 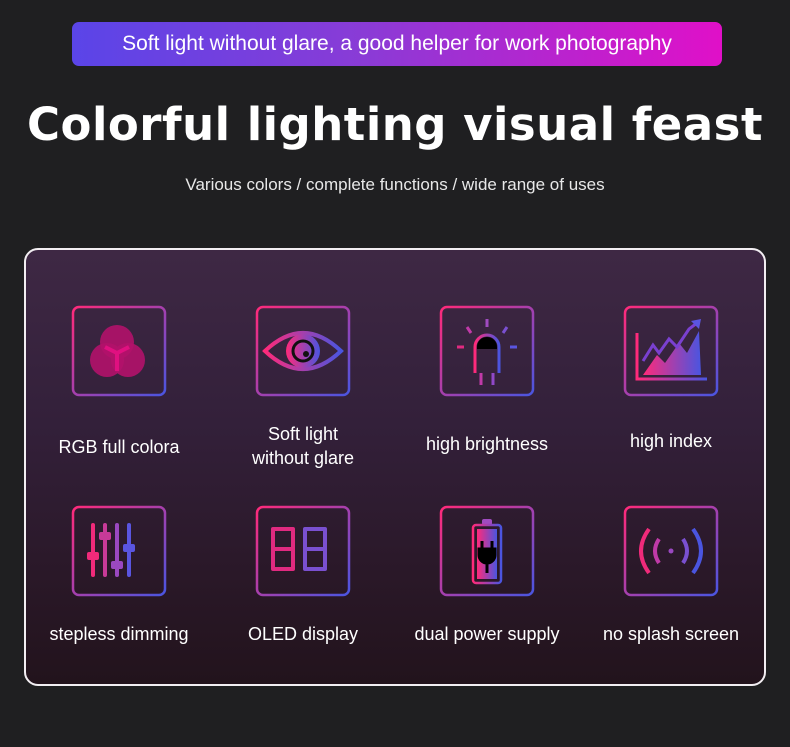 I want to click on feature-high-brightness: high brightness, so click(x=487, y=379).